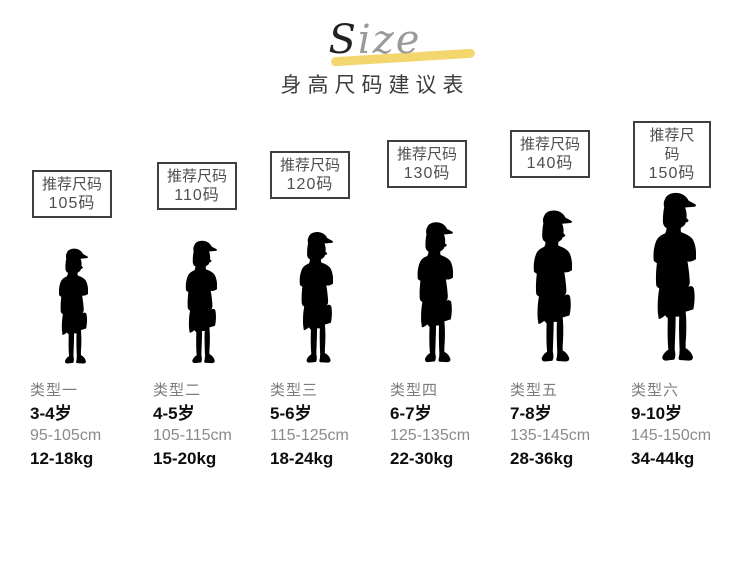  What do you see at coordinates (550, 425) in the screenshot?
I see `size-info-block: 类型五 7-8岁 135-145cm 28-36kg` at bounding box center [550, 425].